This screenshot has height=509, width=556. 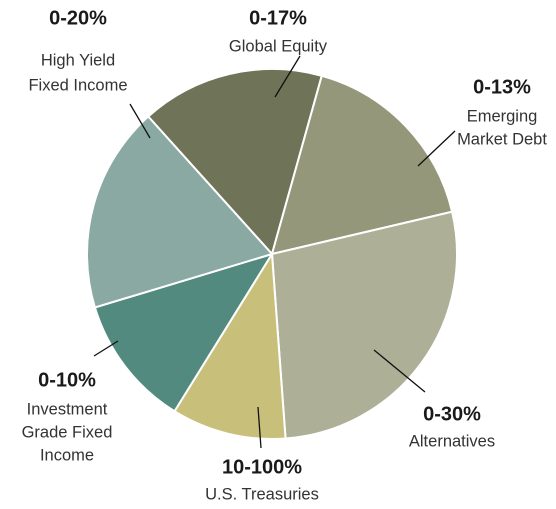 I want to click on slice-label: Market Debt, so click(x=502, y=139).